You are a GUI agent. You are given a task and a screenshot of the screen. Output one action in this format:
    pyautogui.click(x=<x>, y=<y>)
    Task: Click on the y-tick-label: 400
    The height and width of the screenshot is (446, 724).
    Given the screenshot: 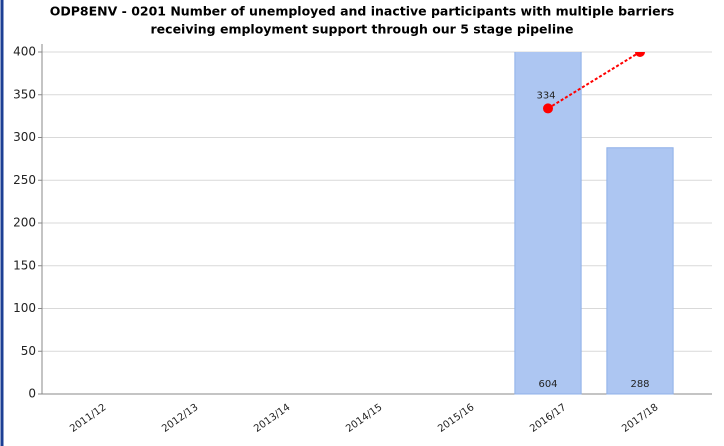 What is the action you would take?
    pyautogui.click(x=24, y=52)
    